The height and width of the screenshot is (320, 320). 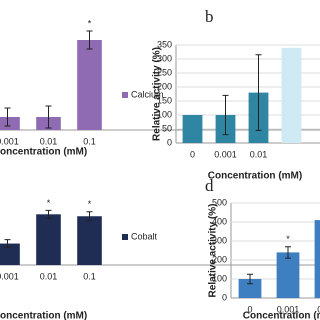 I want to click on panel-label: b, so click(x=209, y=16).